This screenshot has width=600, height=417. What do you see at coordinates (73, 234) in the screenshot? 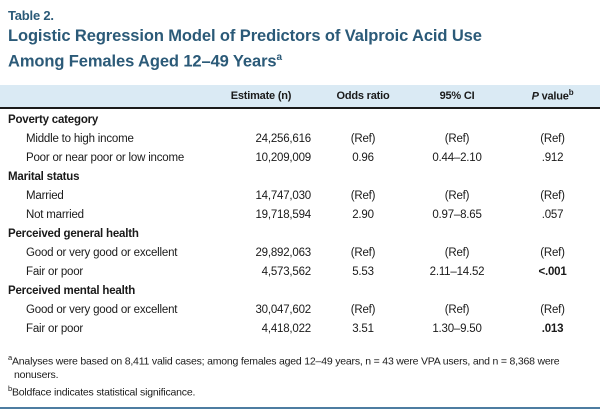
I see `group-label: Perceived general health` at bounding box center [73, 234].